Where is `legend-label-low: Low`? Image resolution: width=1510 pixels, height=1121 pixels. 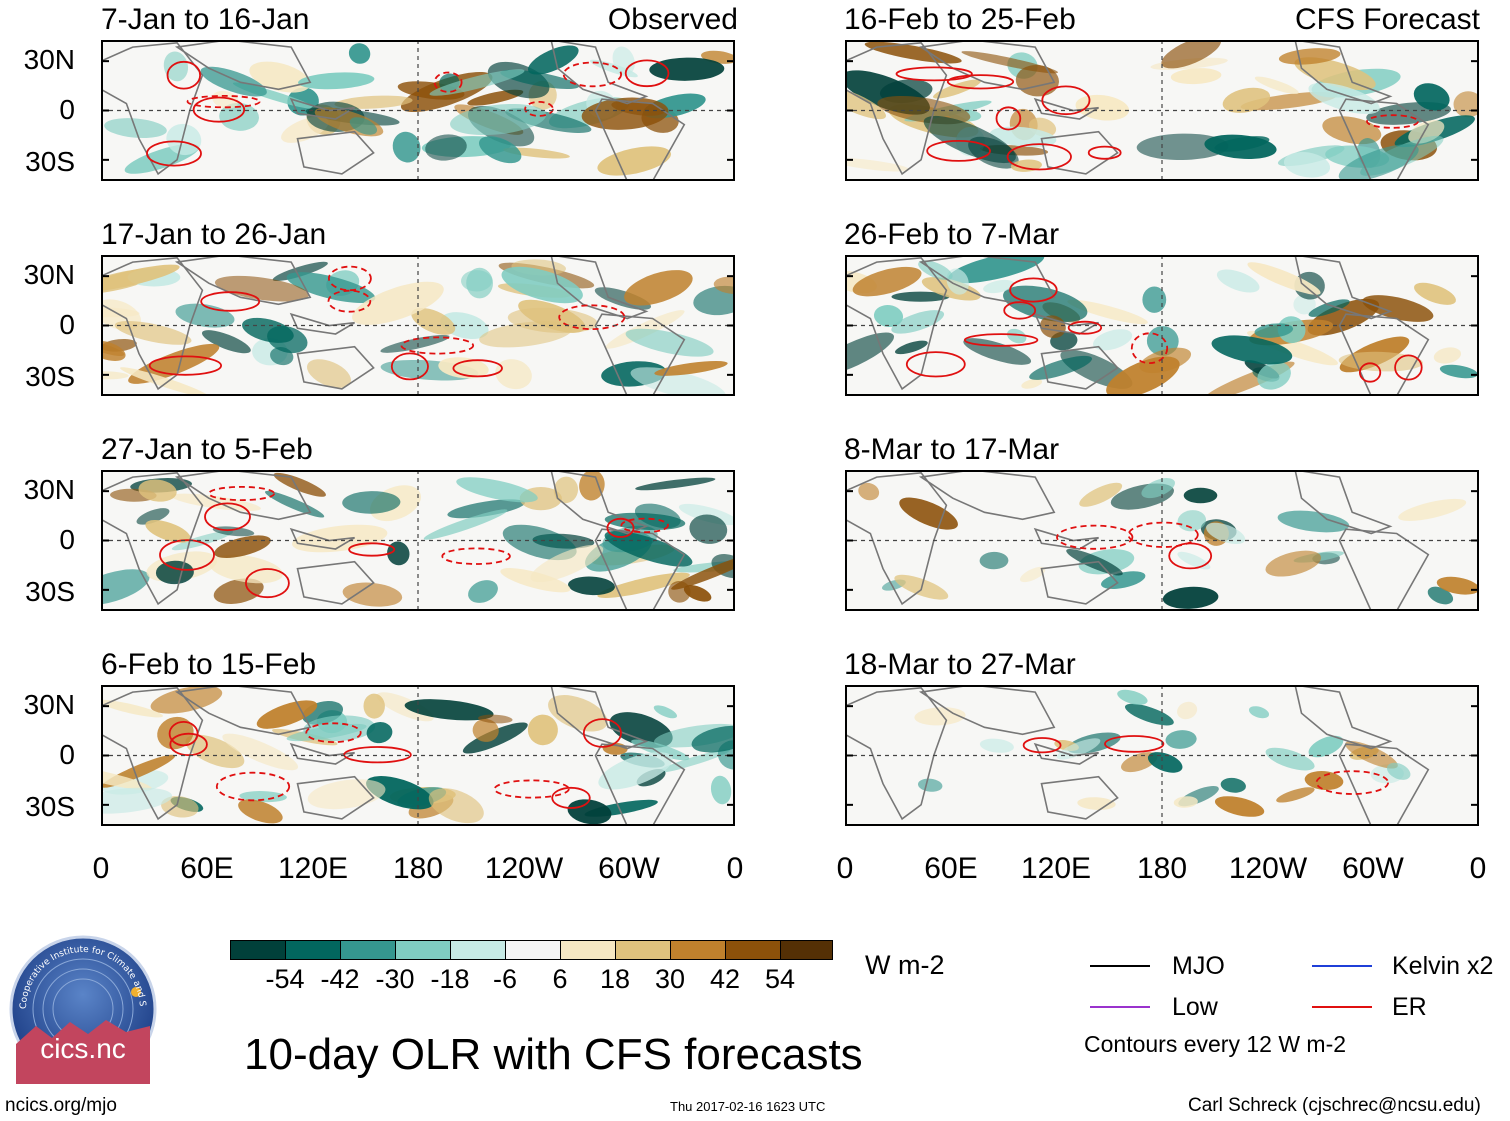 legend-label-low: Low is located at coordinates (1195, 1007).